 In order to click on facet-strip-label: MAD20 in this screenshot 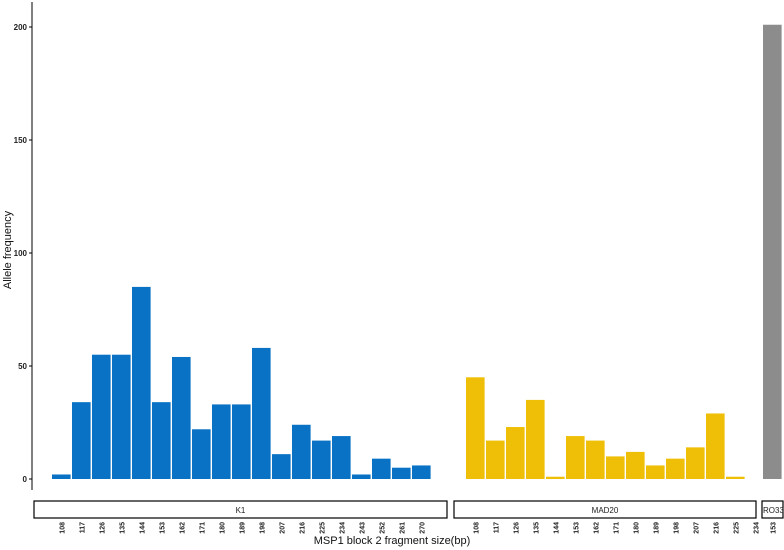, I will do `click(605, 510)`.